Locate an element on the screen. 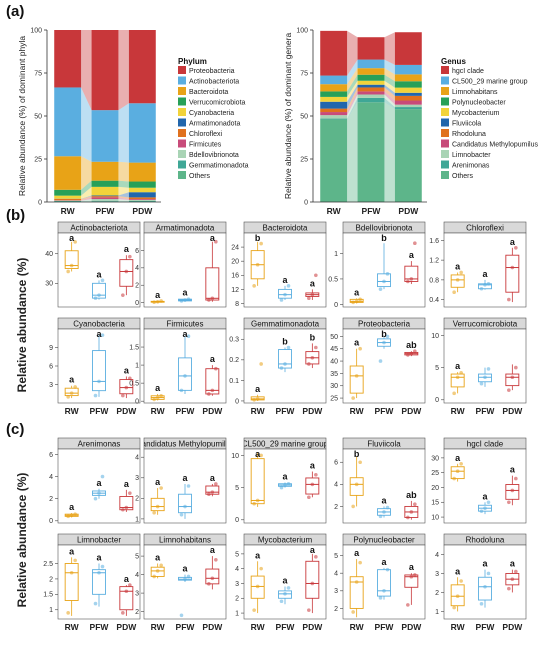 This screenshot has width=550, height=646. y-tick-label: 45 is located at coordinates (334, 349).